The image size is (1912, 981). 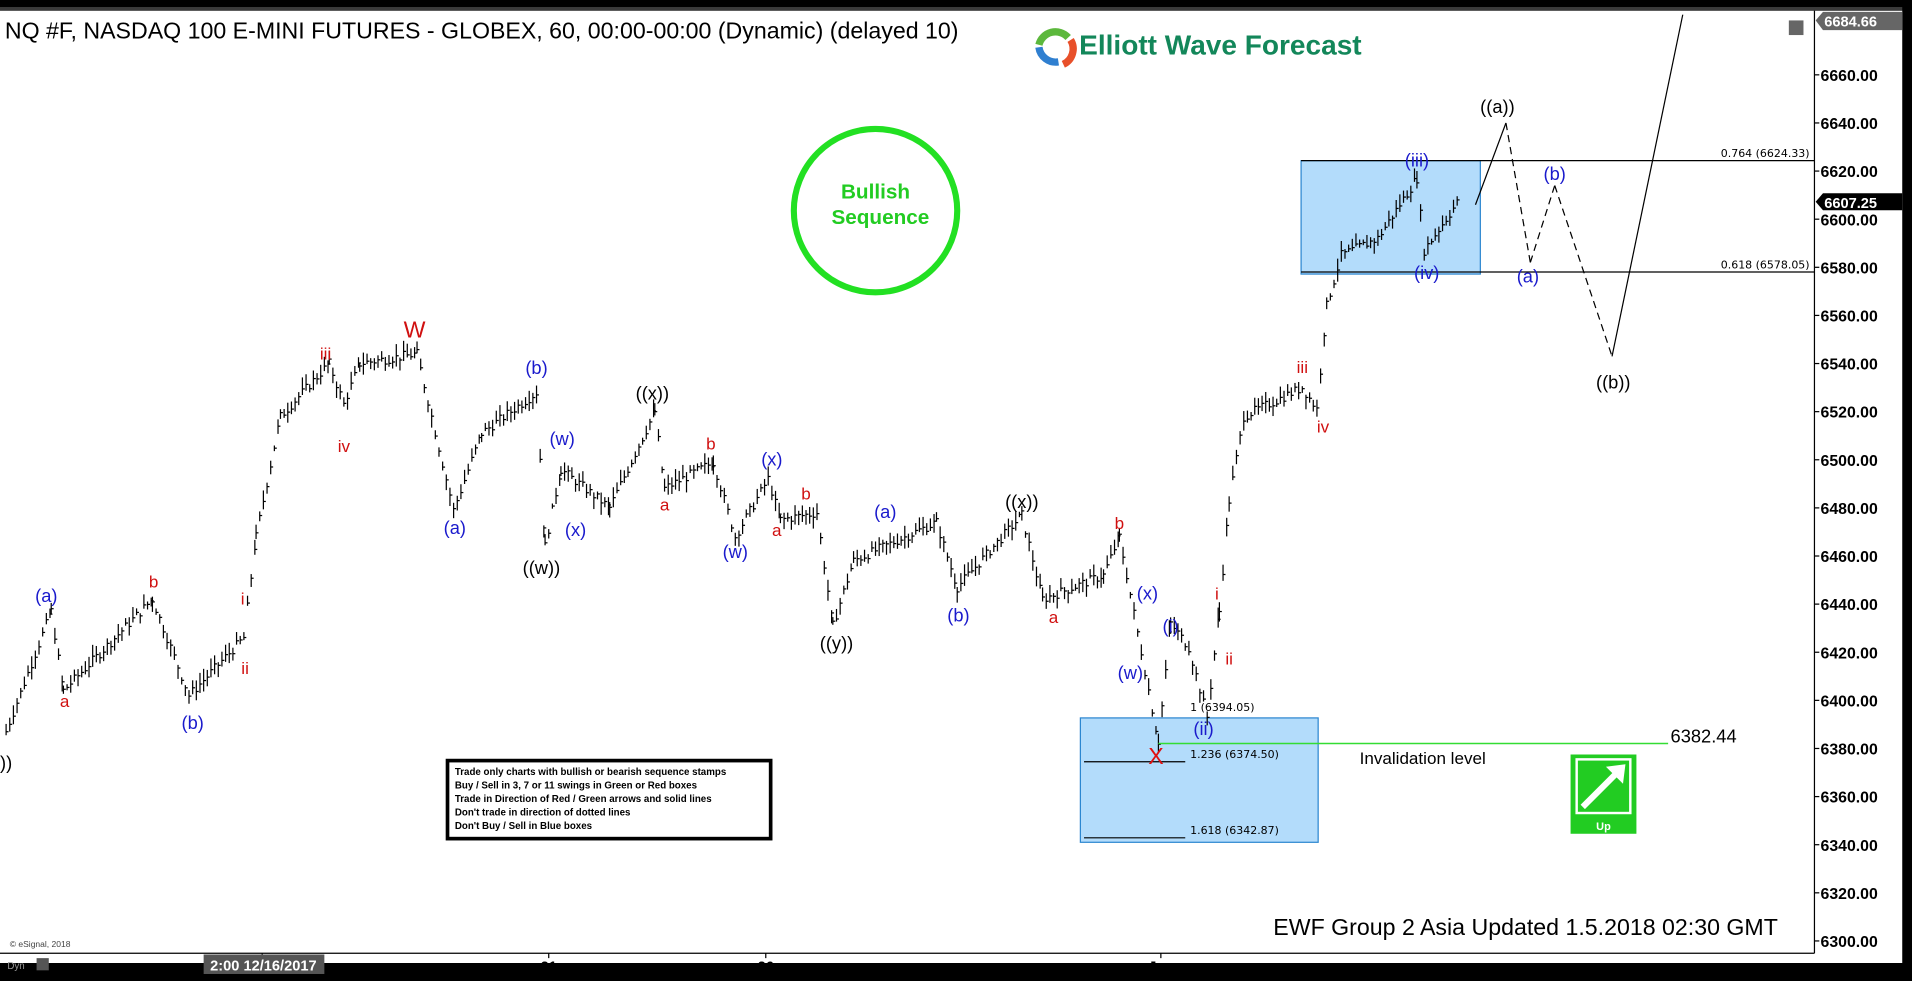 I want to click on invalidation: 6382.44 Invalidation level, so click(x=1447, y=746).